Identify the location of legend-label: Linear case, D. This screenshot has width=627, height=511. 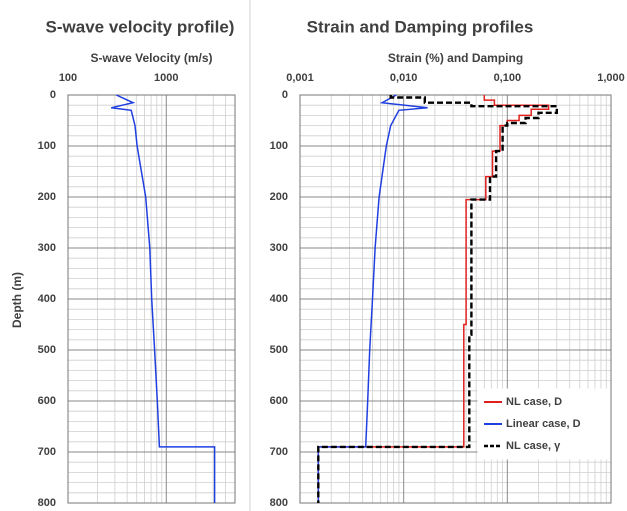
(543, 424).